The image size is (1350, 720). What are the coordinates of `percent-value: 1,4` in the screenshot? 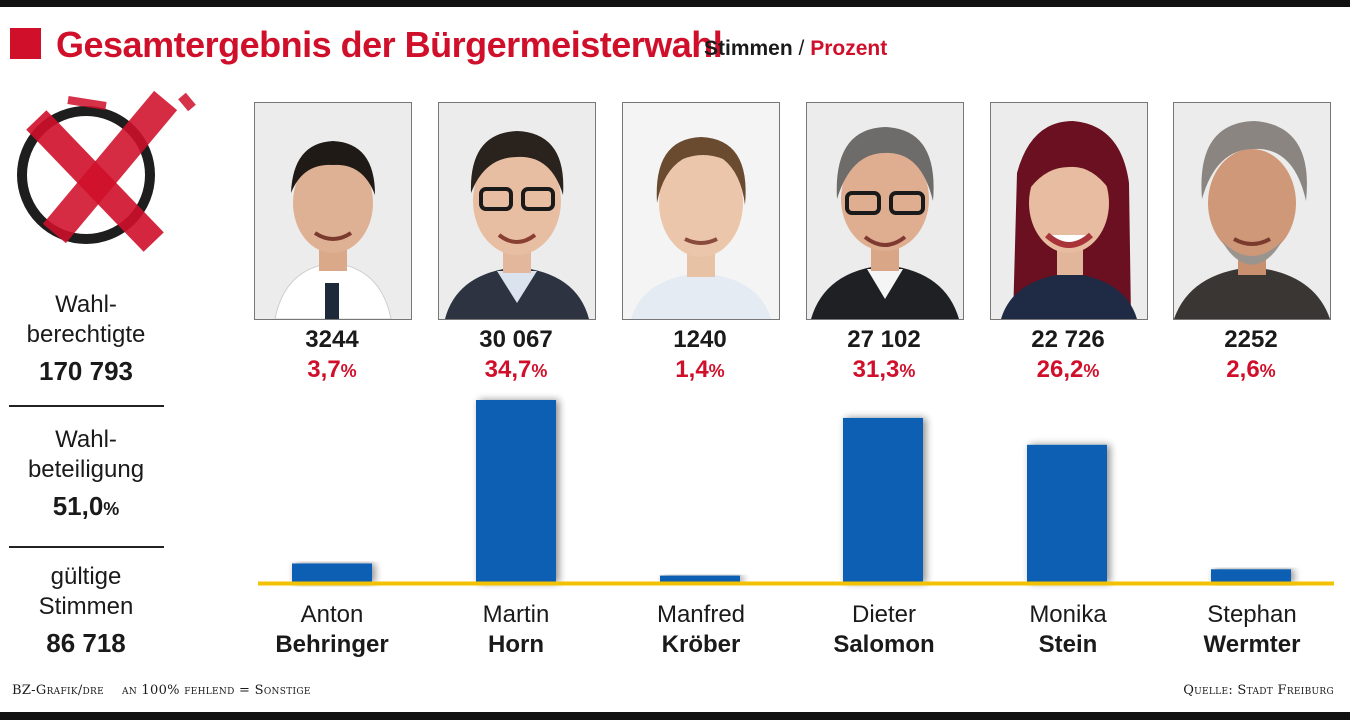 It's located at (692, 369).